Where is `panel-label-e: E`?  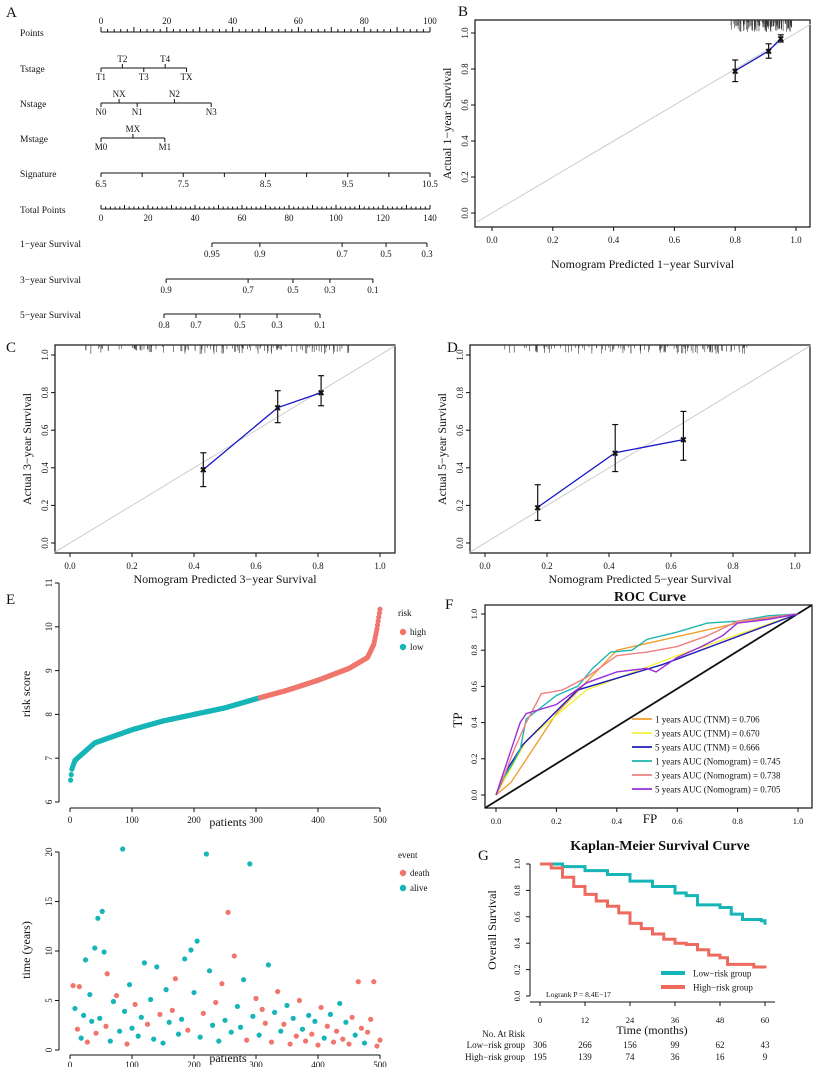 panel-label-e: E is located at coordinates (10, 600).